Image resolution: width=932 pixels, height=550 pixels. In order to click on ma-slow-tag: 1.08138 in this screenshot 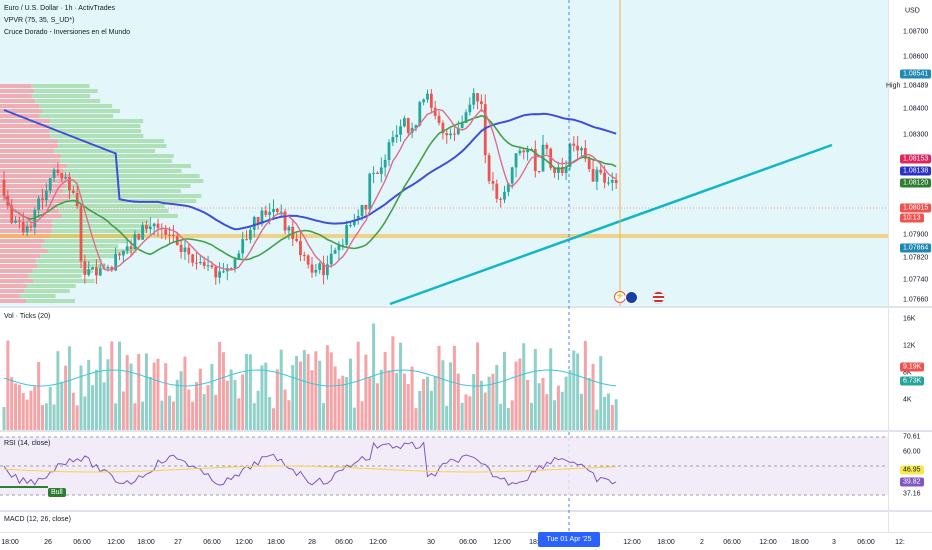, I will do `click(916, 171)`.